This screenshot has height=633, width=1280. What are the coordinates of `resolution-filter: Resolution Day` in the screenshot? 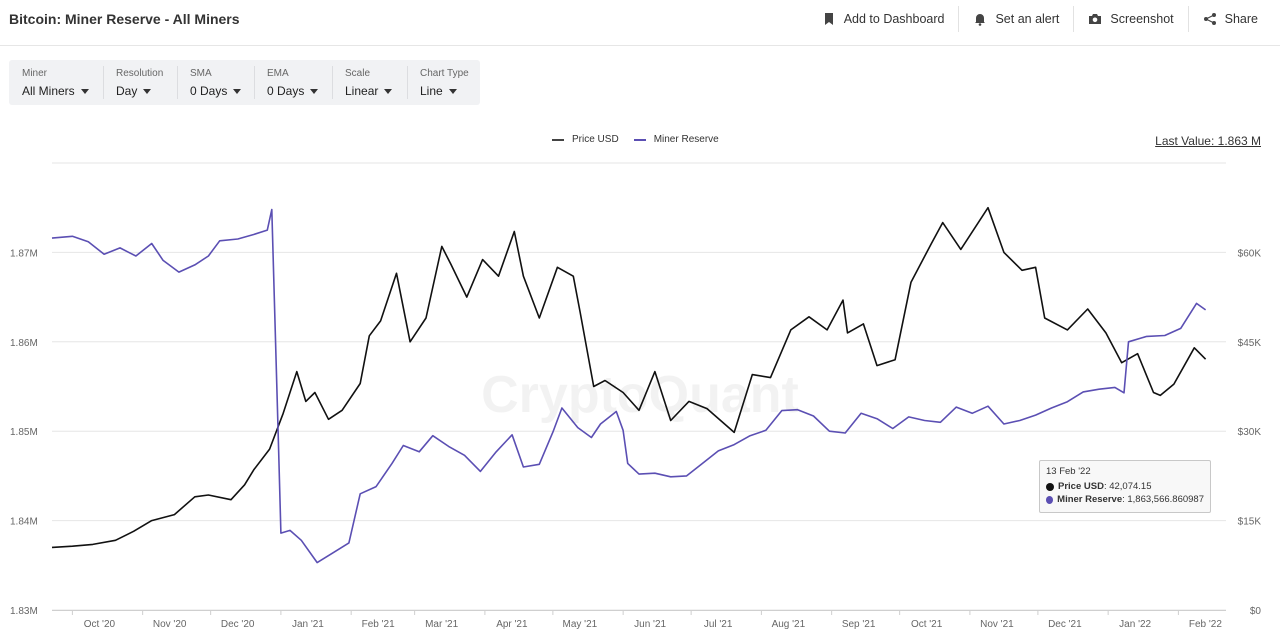 It's located at (140, 82).